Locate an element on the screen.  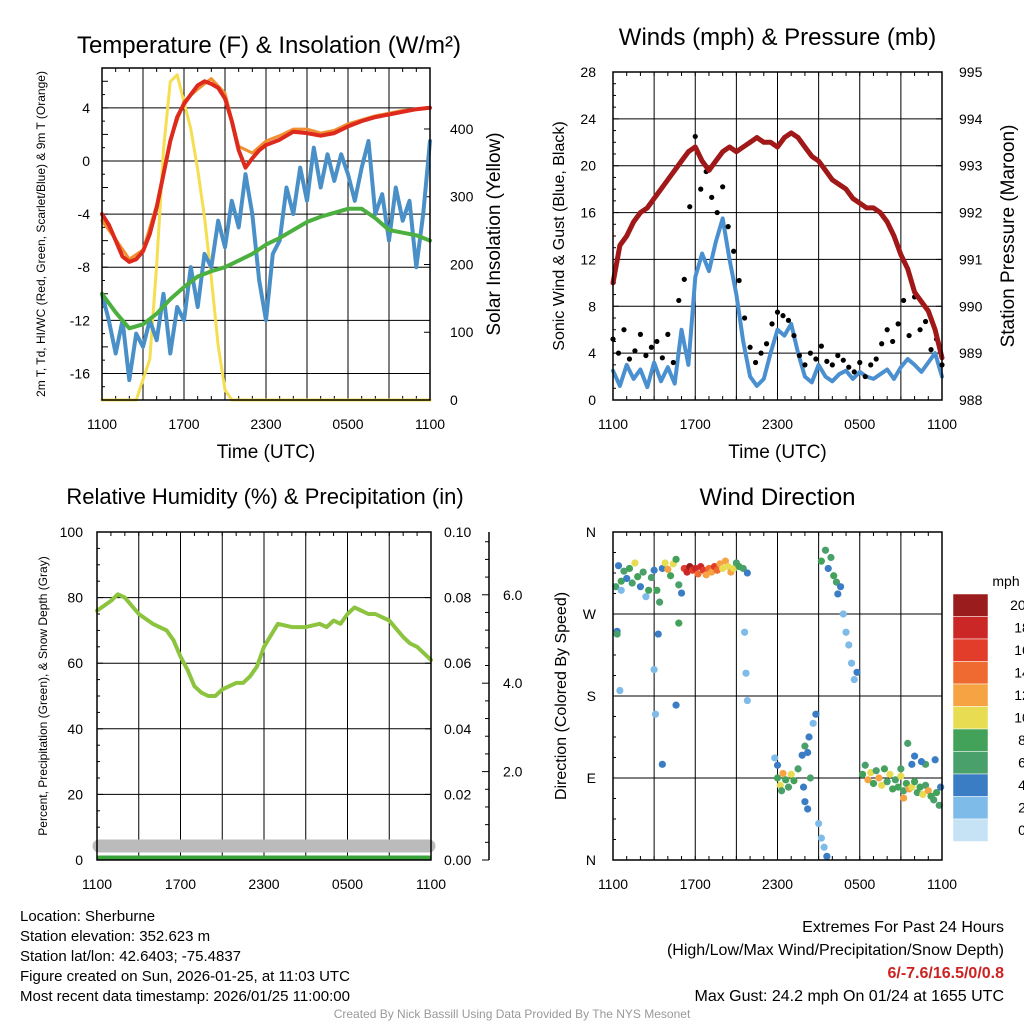
winds-y2tick-label: 993 is located at coordinates (971, 166).